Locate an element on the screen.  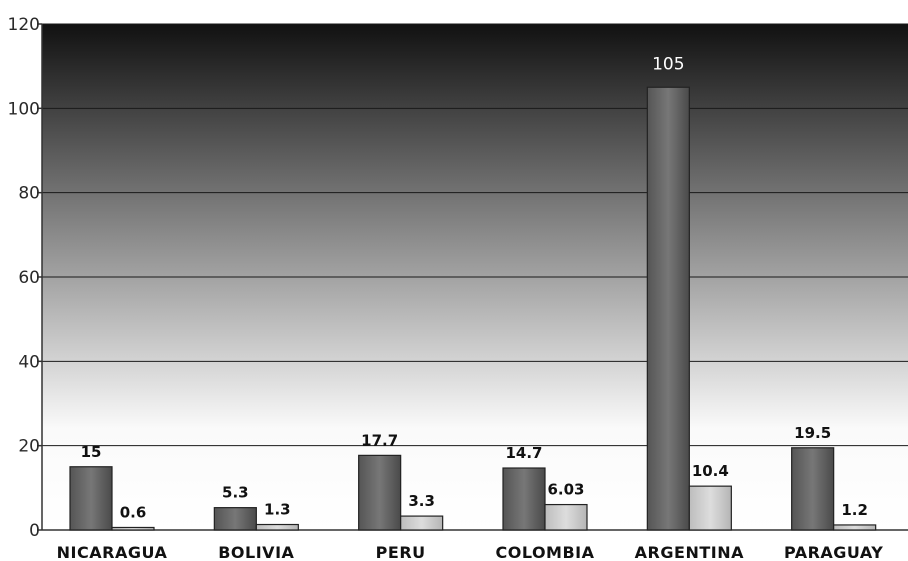
x-tick-label: ARGENTINA is located at coordinates (689, 552).